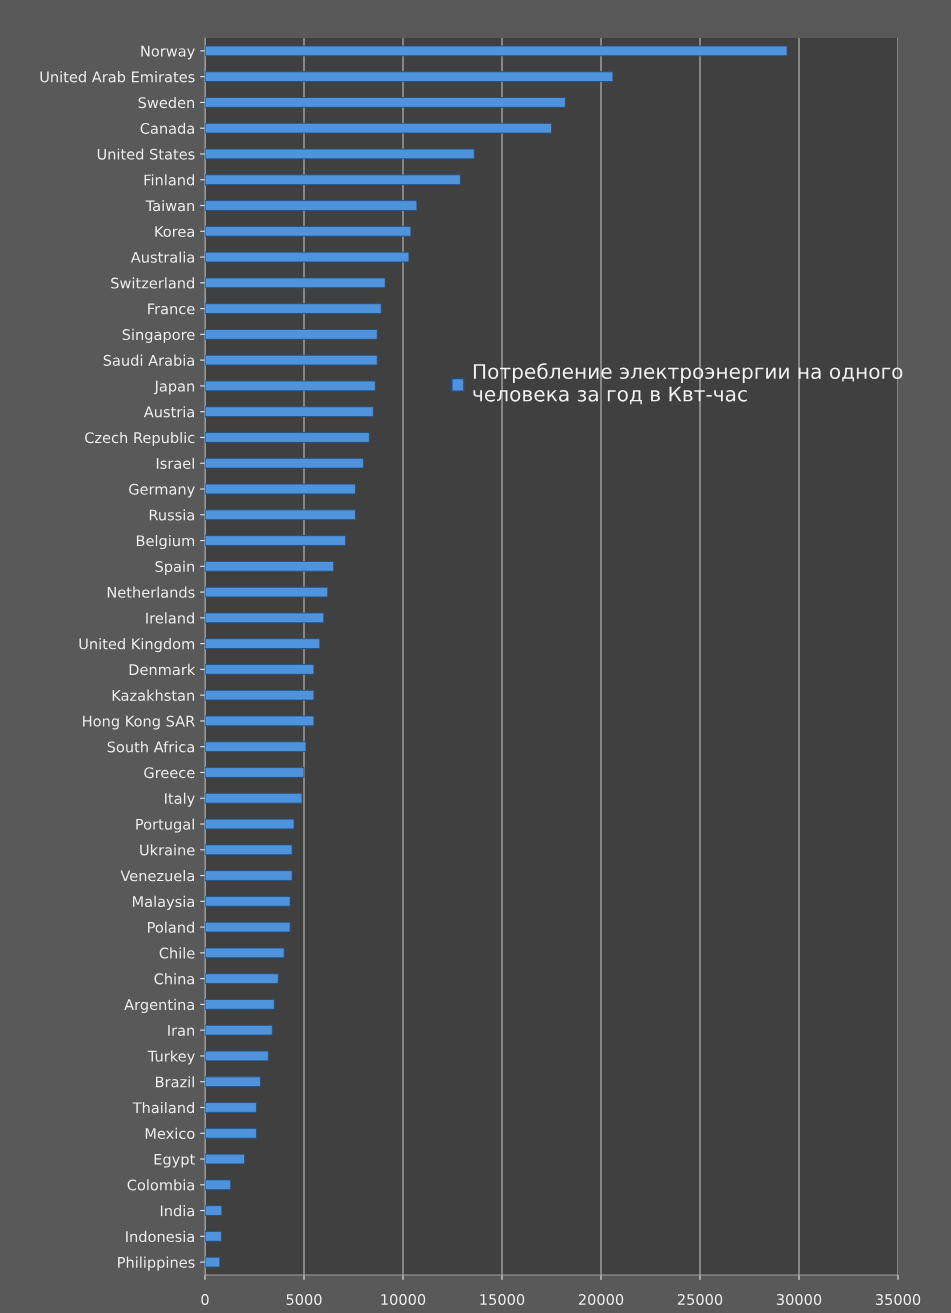 The width and height of the screenshot is (951, 1313). What do you see at coordinates (162, 257) in the screenshot?
I see `y-tick-label: Australia` at bounding box center [162, 257].